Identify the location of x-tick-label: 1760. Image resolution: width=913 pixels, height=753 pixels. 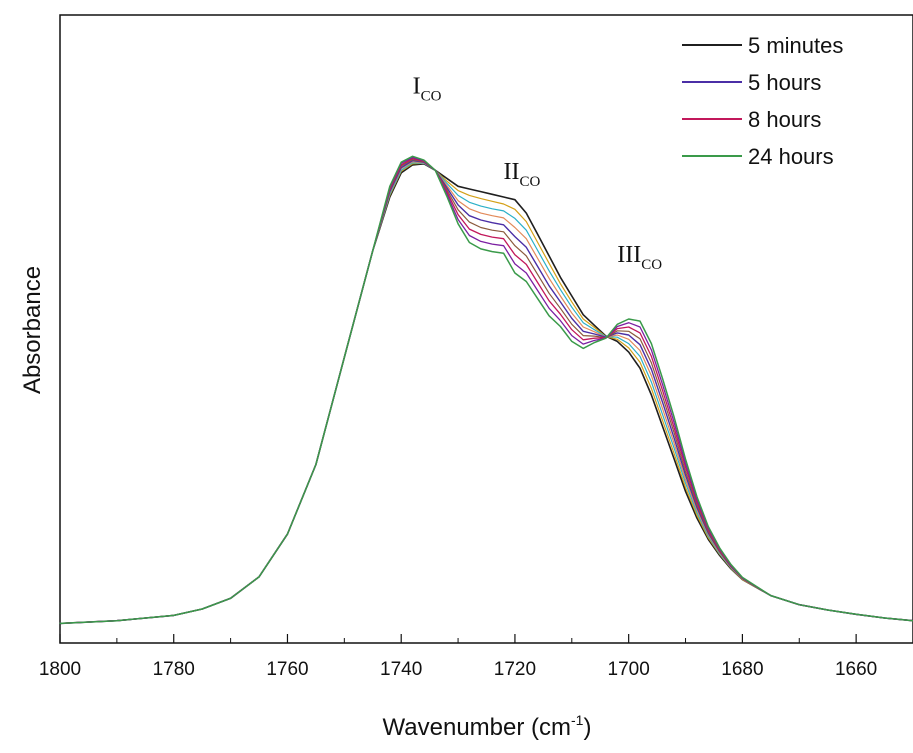
(287, 669).